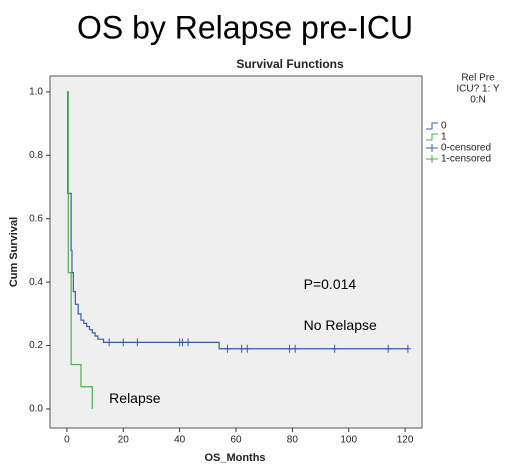 The height and width of the screenshot is (468, 520). Describe the element at coordinates (36, 155) in the screenshot. I see `y-tick-label: 0.8` at that location.